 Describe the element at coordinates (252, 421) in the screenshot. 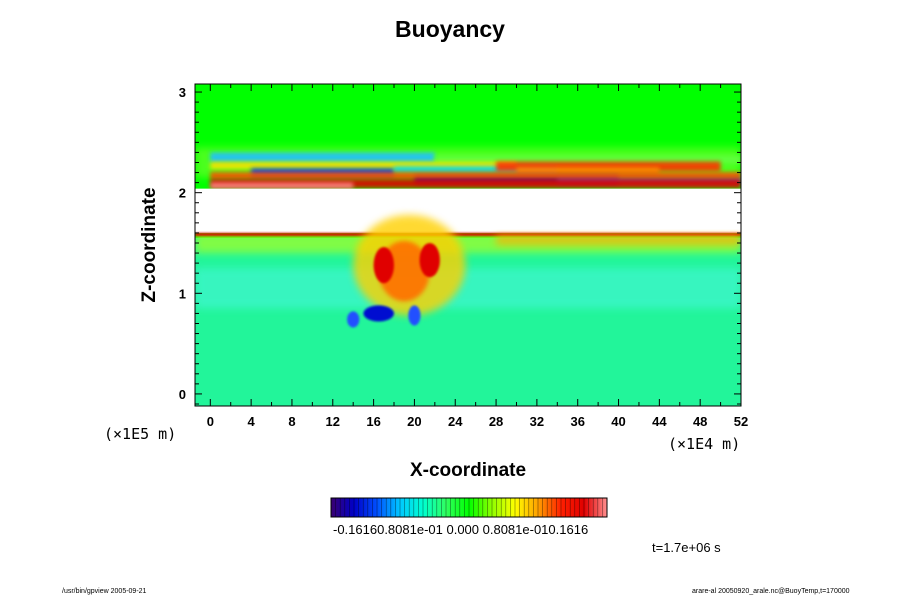

I see `x-tick-label: 4` at that location.